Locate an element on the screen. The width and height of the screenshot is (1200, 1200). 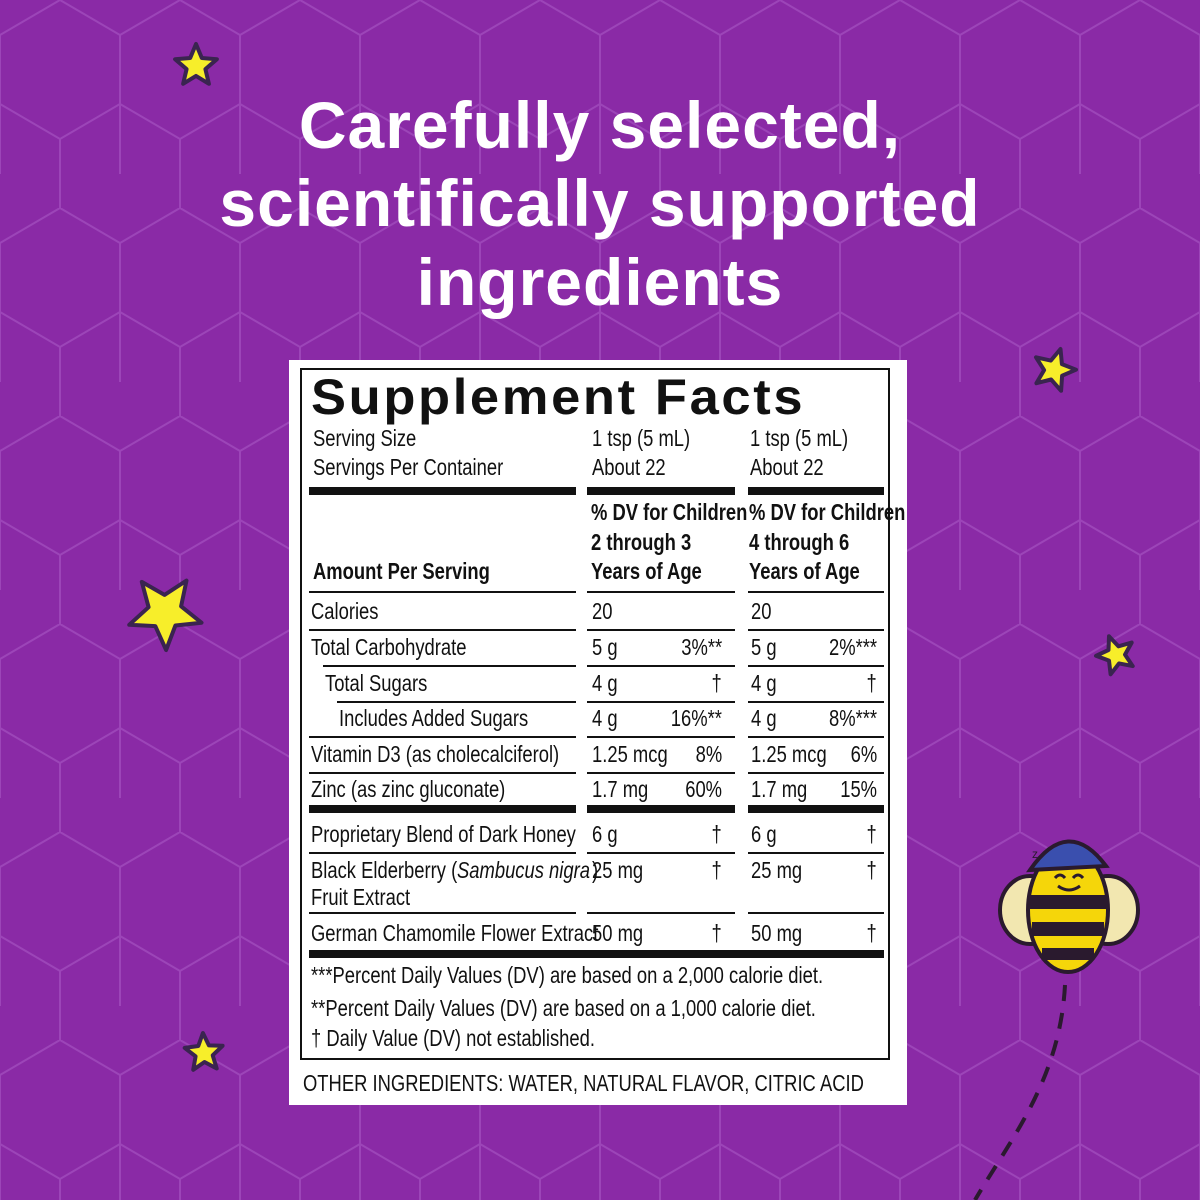
nutrient-name: Vitamin D3 (as cholecalciferol) is located at coordinates (435, 754).